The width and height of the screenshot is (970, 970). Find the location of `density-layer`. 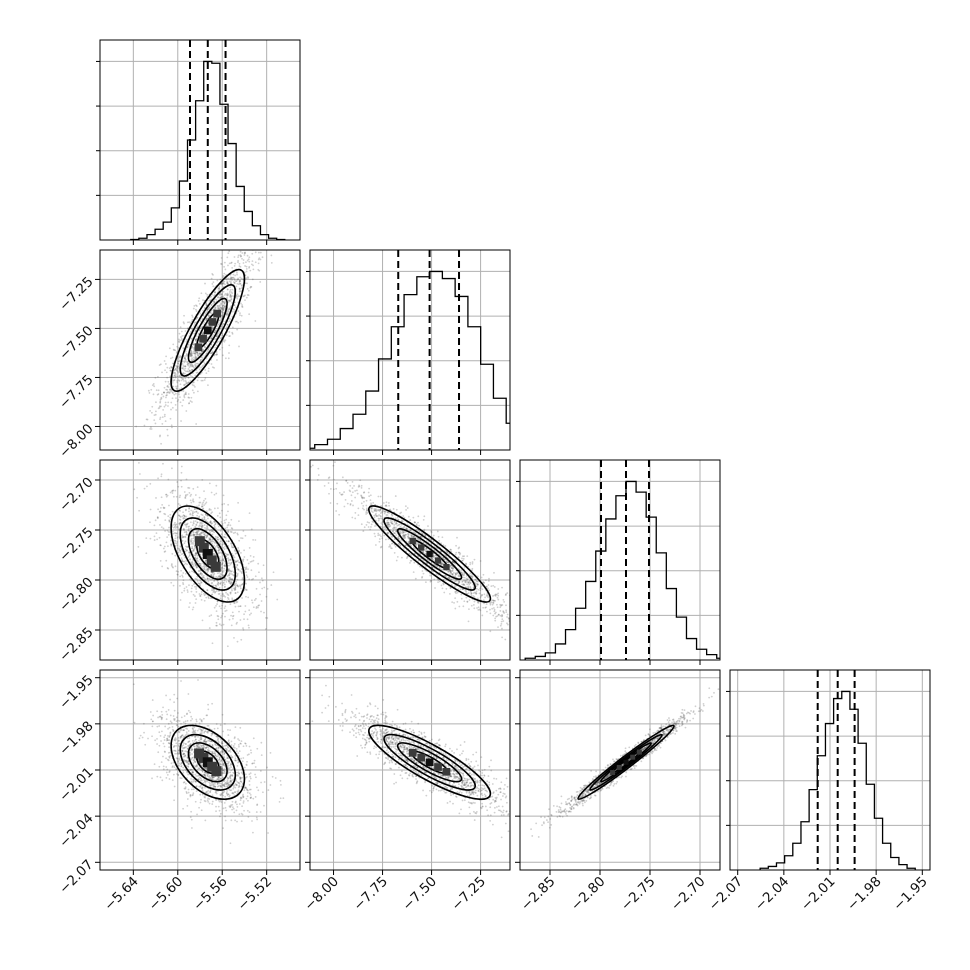

density-layer is located at coordinates (432, 551).